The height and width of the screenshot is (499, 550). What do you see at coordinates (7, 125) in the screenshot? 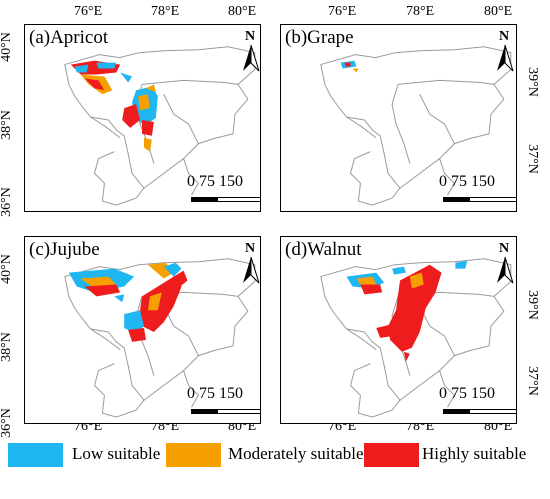
I see `y-tick-a-38: 38°N` at bounding box center [7, 125].